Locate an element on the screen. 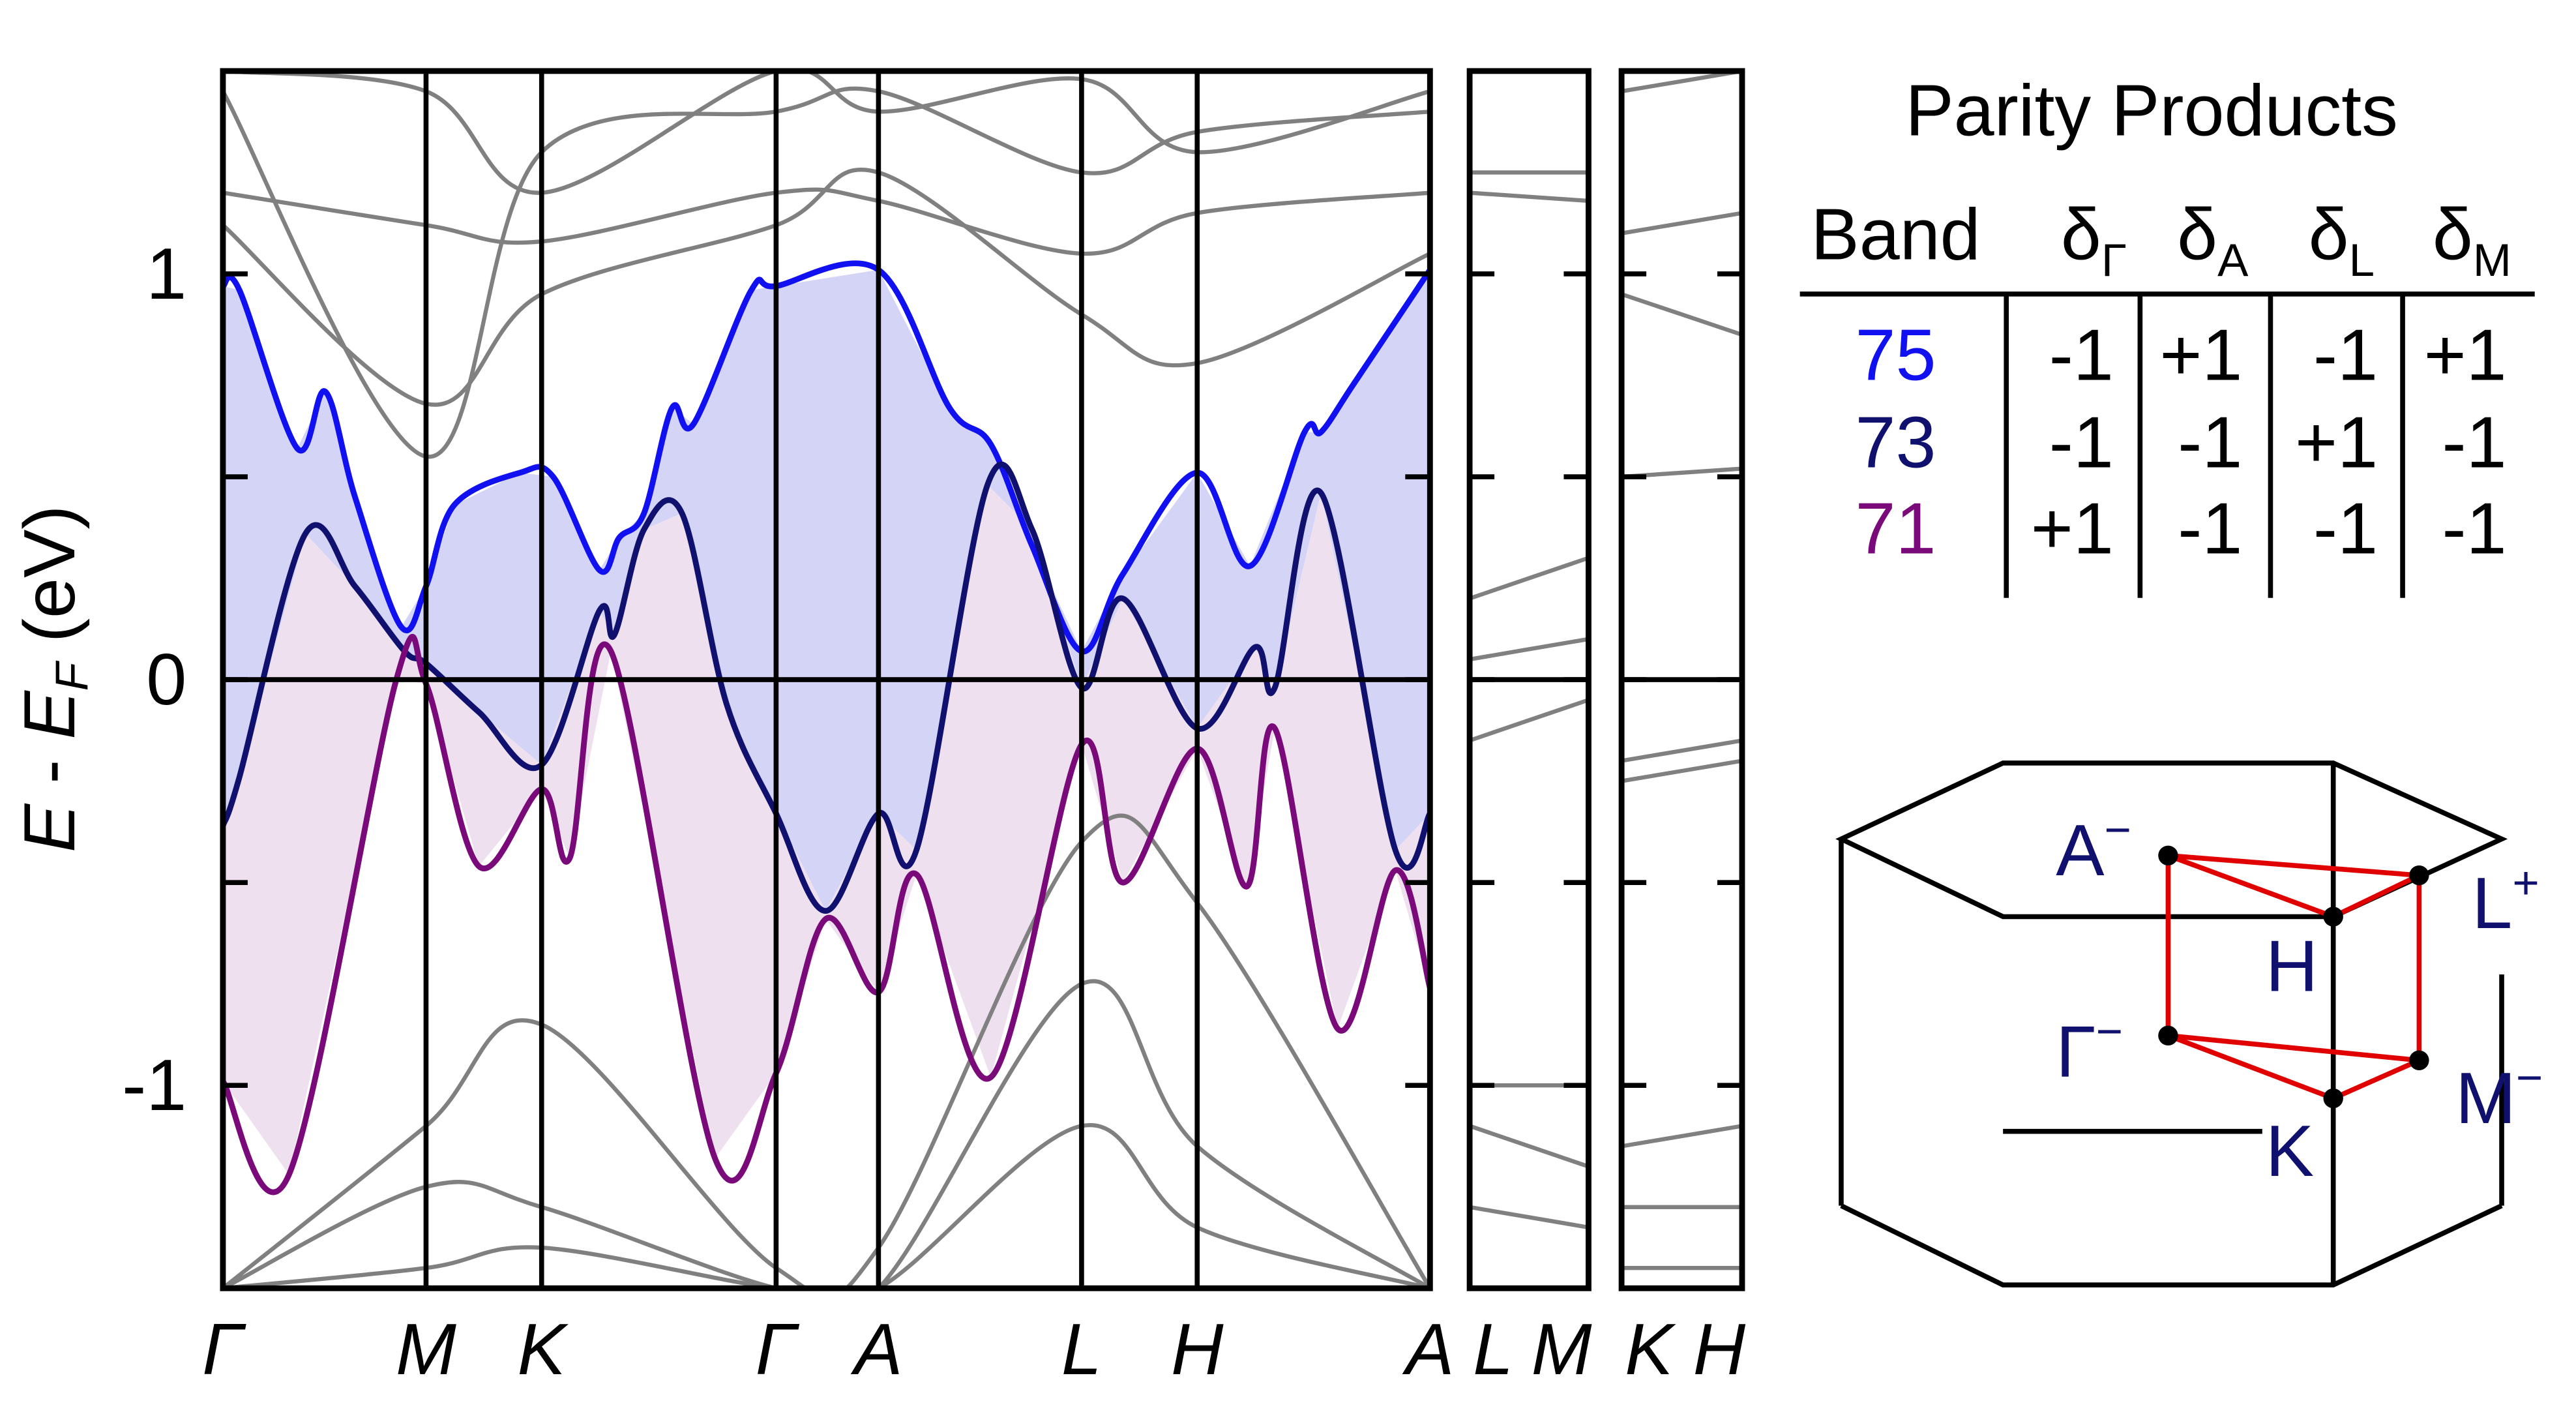  bz-label: A− is located at coordinates (2093, 849).